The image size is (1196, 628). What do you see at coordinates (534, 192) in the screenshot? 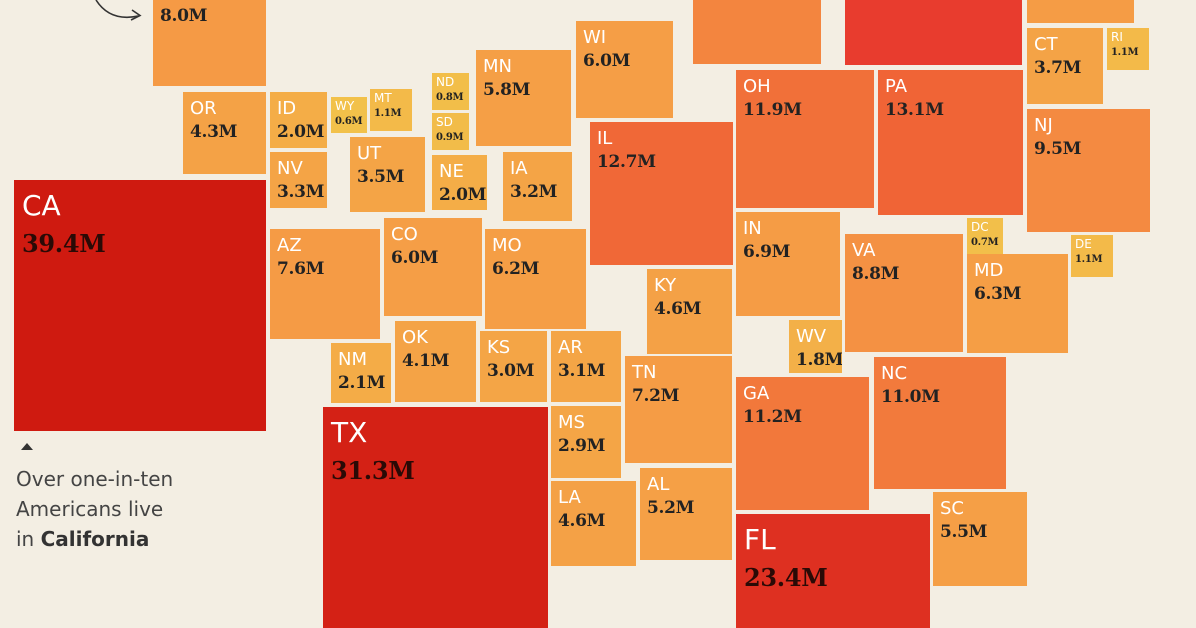
I see `state-population: 3.2M` at bounding box center [534, 192].